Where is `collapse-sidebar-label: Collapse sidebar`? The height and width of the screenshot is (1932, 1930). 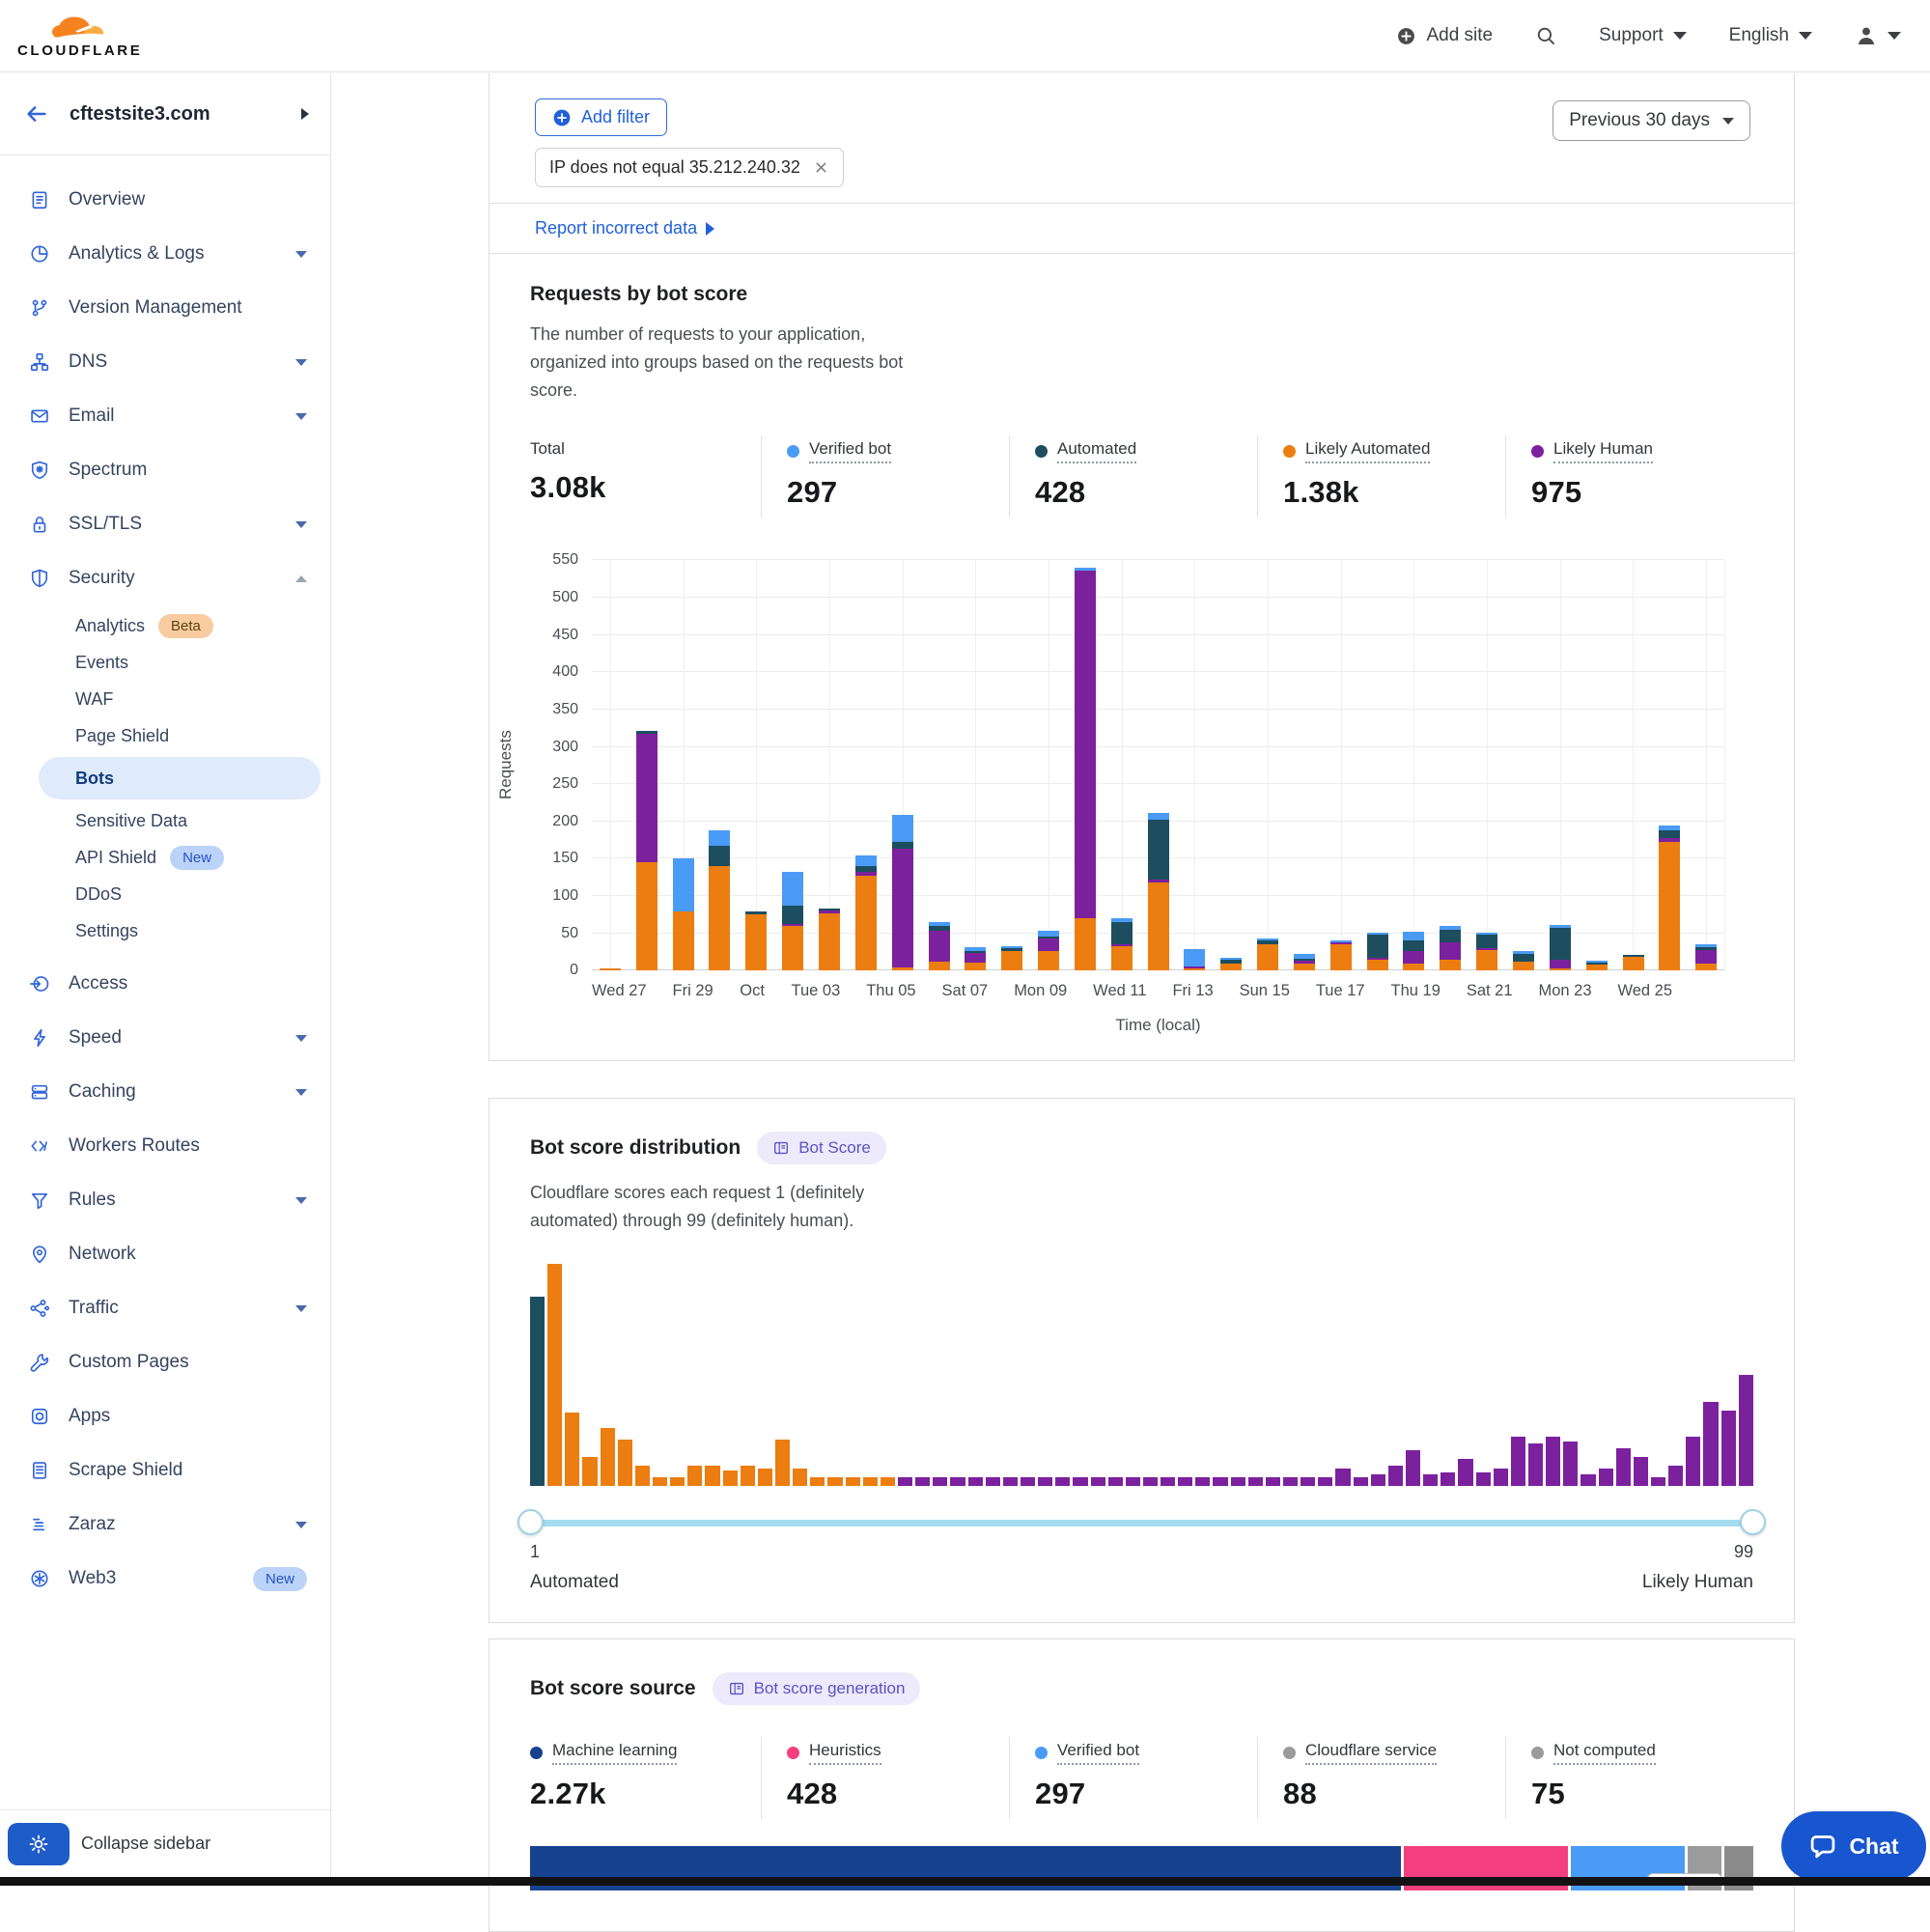
collapse-sidebar-label: Collapse sidebar is located at coordinates (145, 1844).